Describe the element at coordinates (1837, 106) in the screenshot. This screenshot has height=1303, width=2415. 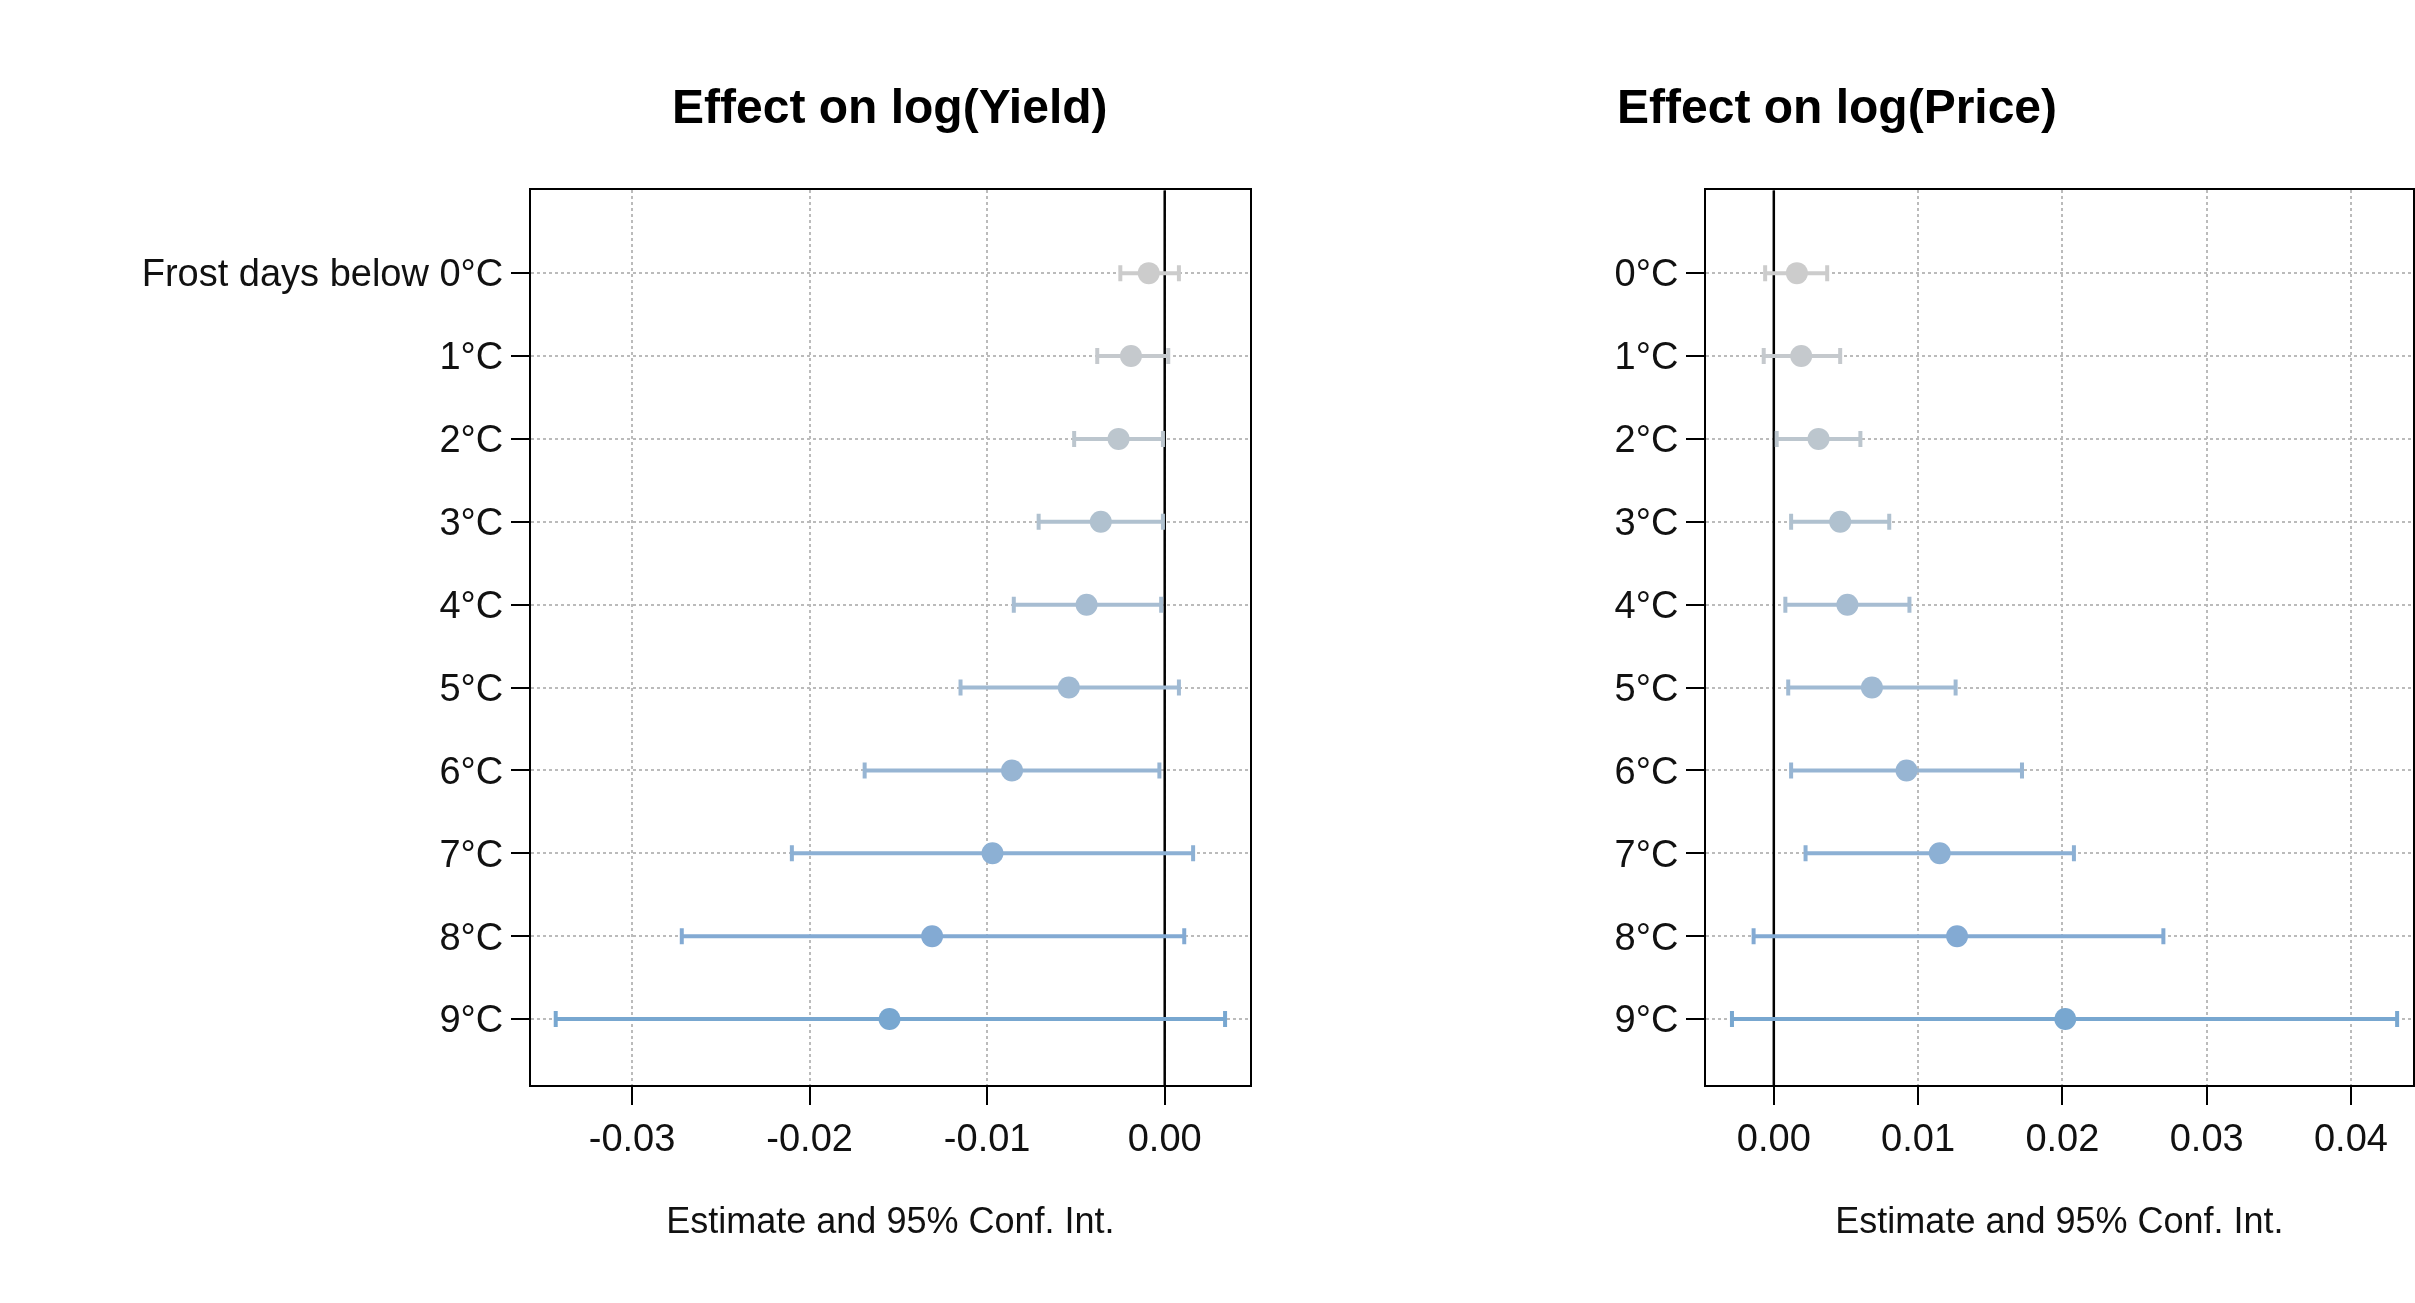
I see `chart-title: Effect on log(Price)` at that location.